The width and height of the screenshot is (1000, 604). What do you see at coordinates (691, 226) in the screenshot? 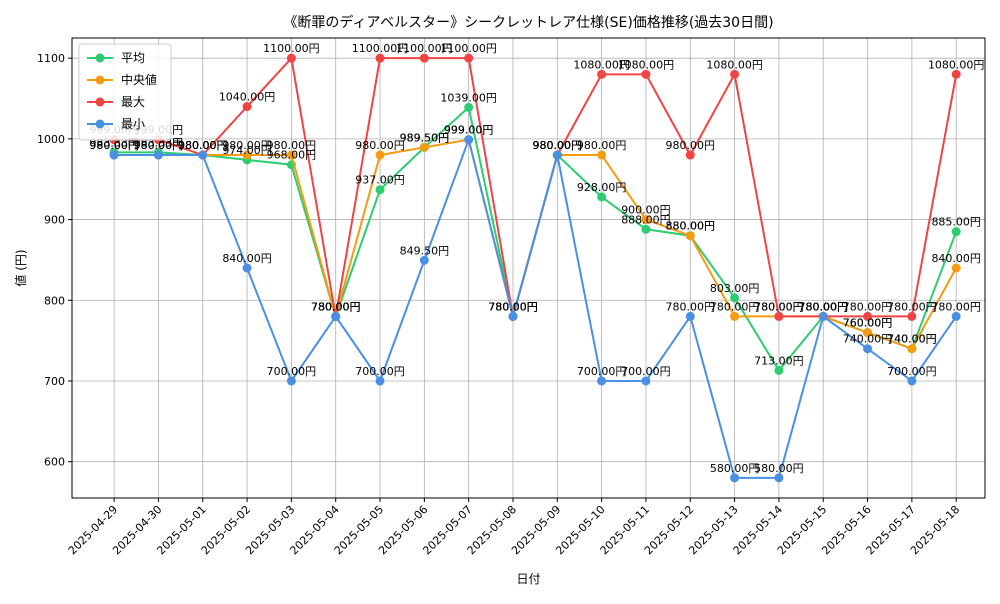
I see `data-label: 880.00円` at bounding box center [691, 226].